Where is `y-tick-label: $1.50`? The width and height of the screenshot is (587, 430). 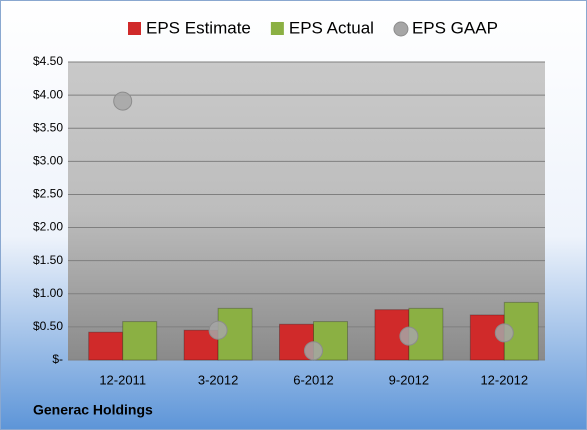
y-tick-label: $1.50 is located at coordinates (48, 260).